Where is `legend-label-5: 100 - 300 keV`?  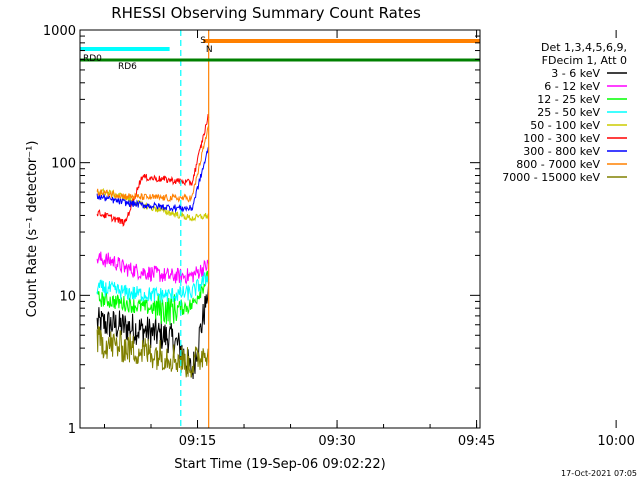 legend-label-5: 100 - 300 keV is located at coordinates (561, 138).